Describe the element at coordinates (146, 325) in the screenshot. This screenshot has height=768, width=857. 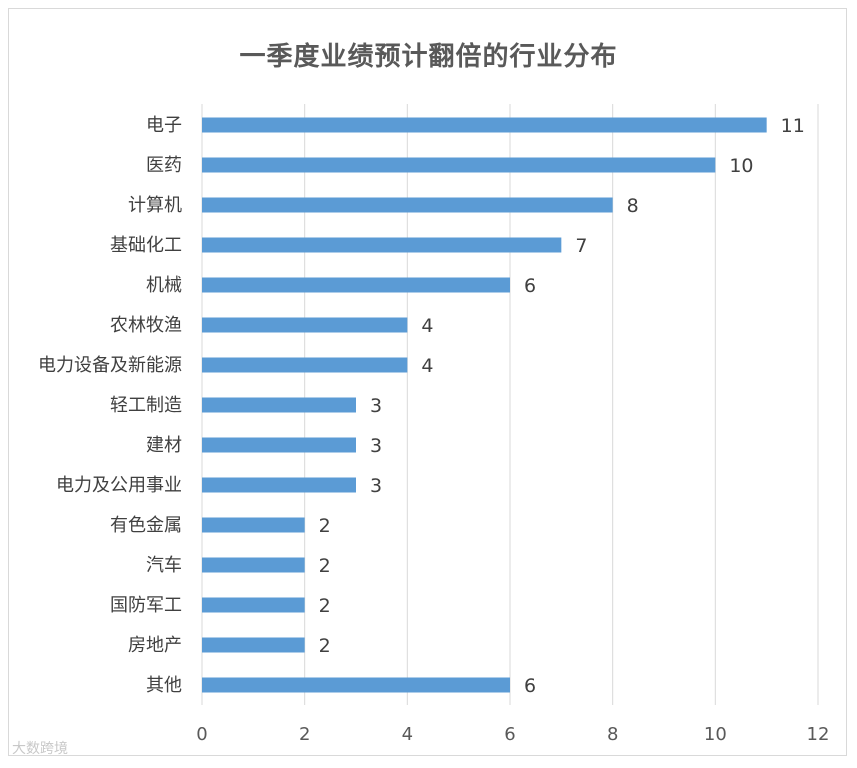
I see `category-label: 农林牧渔` at that location.